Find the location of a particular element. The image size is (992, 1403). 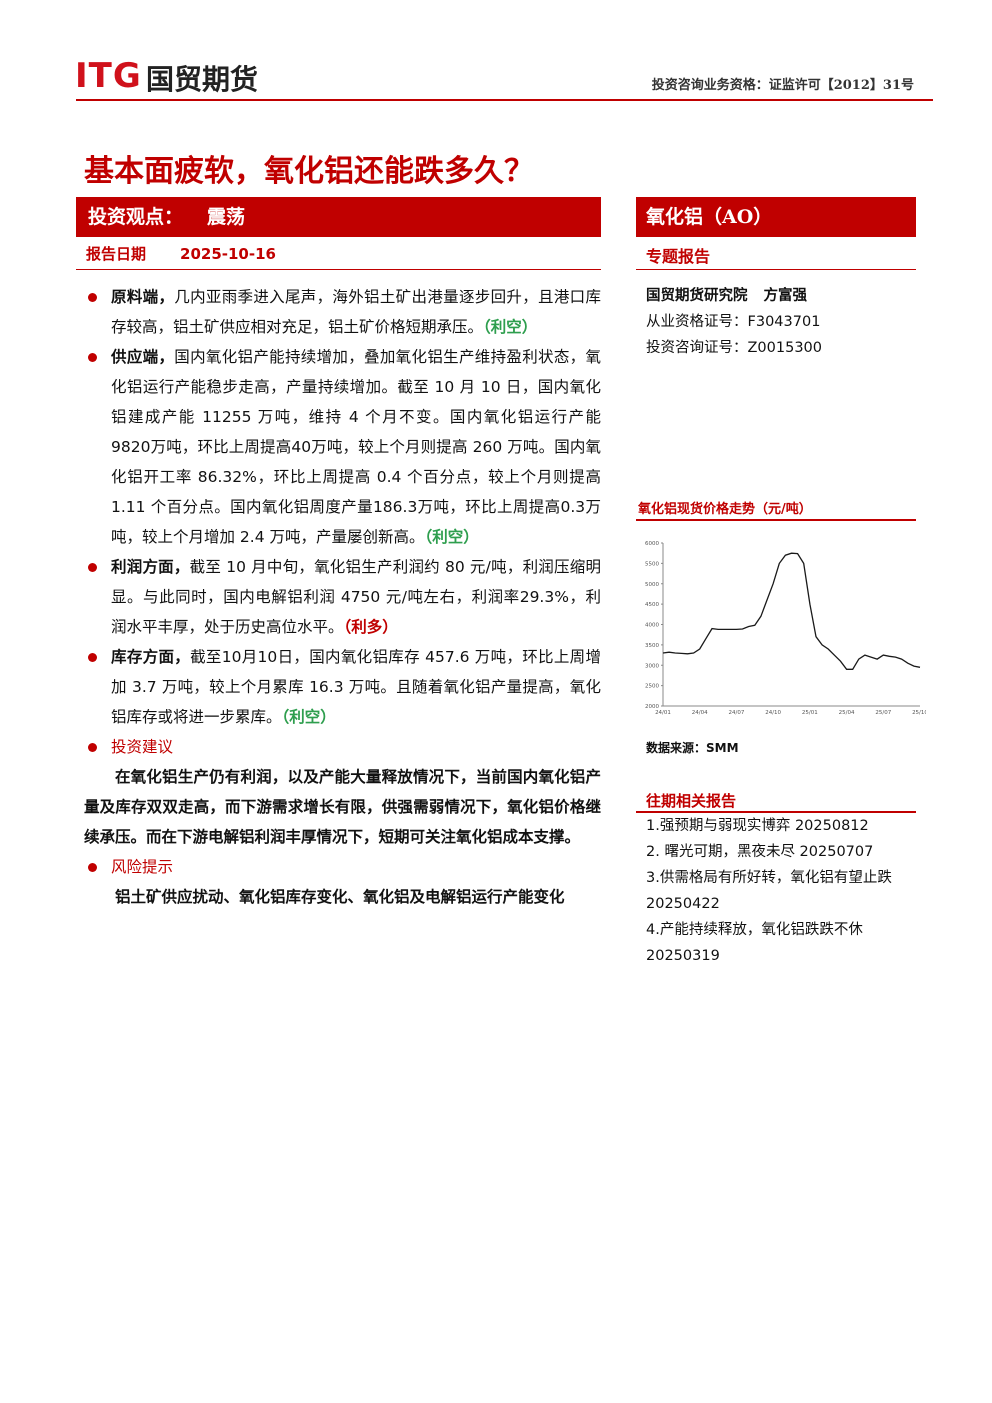

related-item: 4.产能持续释放，氧化铝跌跌不休 20250319 is located at coordinates (754, 943).